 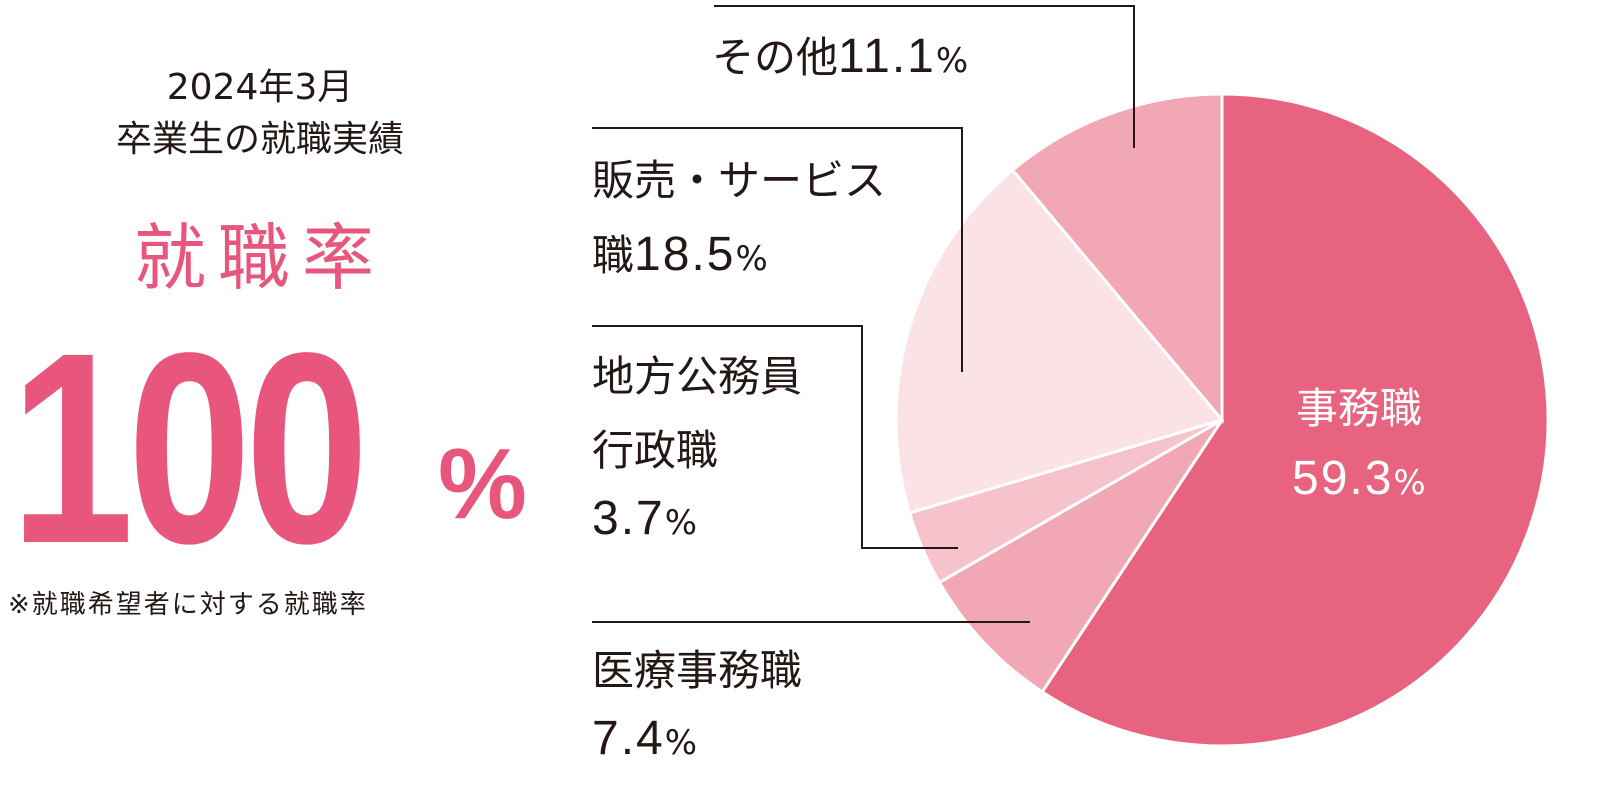 I want to click on label-public-unit: %, so click(x=681, y=523).